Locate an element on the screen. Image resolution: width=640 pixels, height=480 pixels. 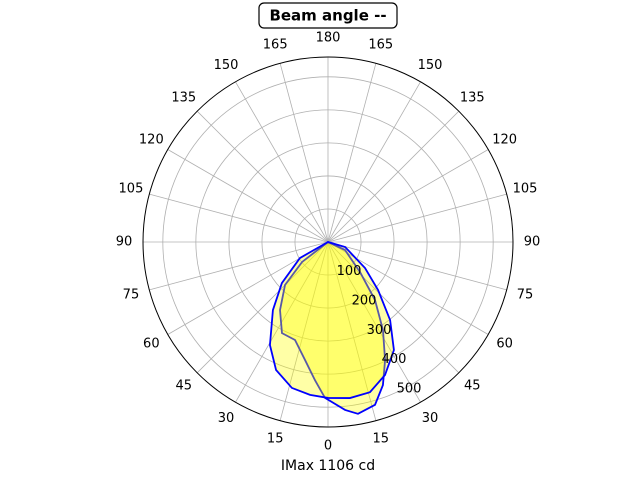
r-tick-label: 200 is located at coordinates (364, 300).